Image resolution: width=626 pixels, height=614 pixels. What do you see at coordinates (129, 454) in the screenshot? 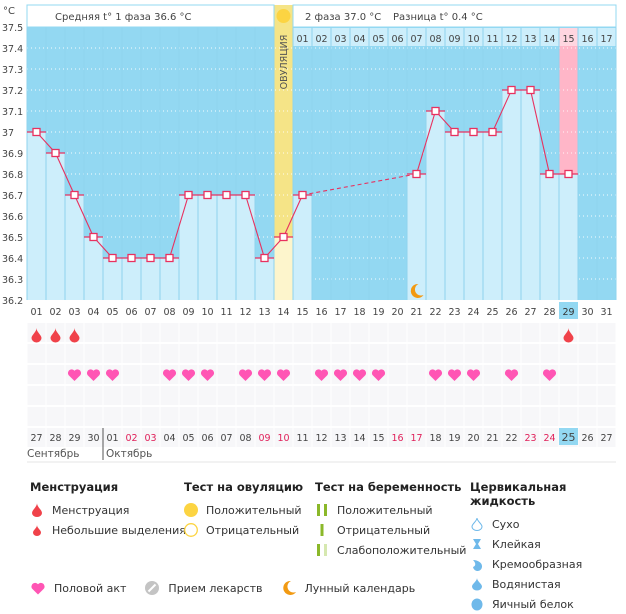
I see `month-label: Октябрь` at bounding box center [129, 454].